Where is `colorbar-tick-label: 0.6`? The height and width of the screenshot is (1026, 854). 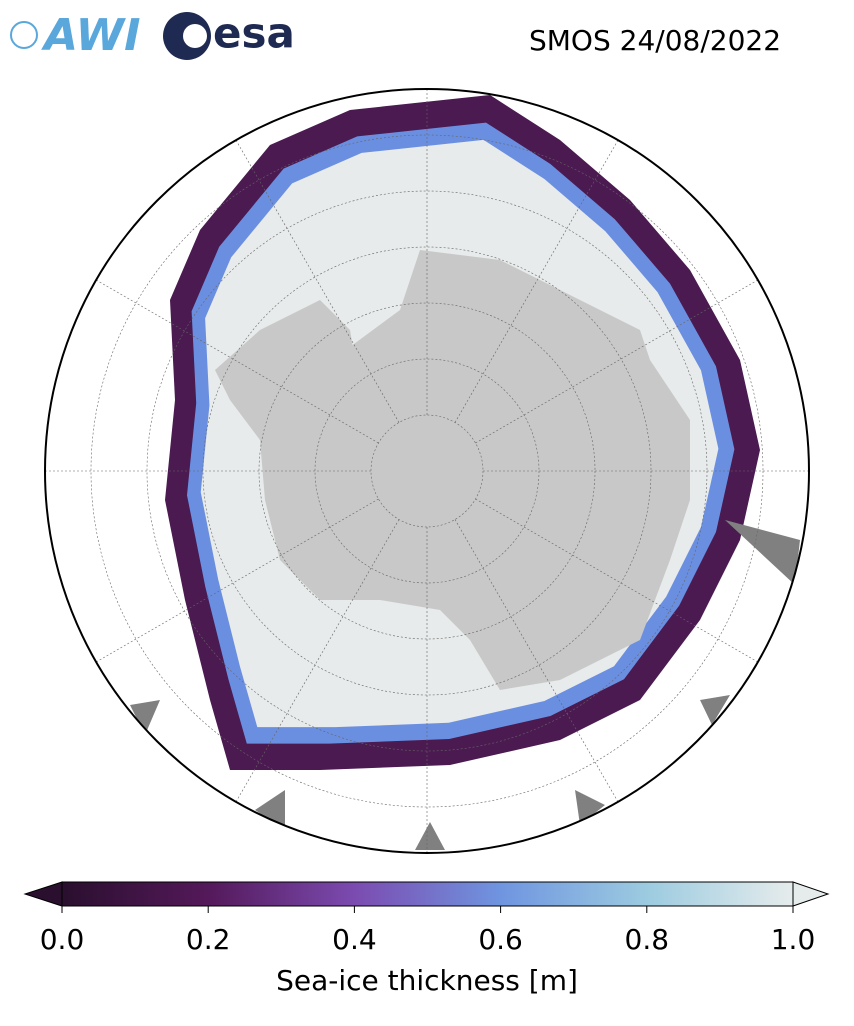
colorbar-tick-label: 0.6 is located at coordinates (500, 939).